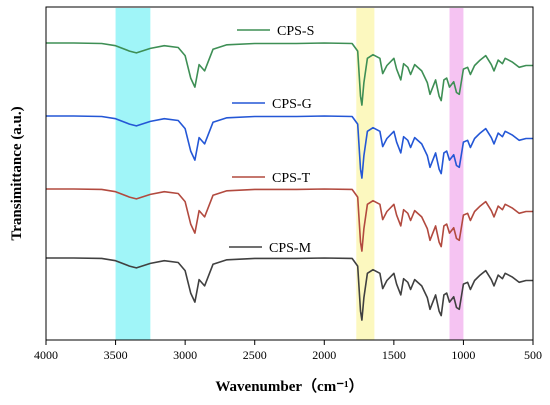  What do you see at coordinates (288, 351) in the screenshot?
I see `x-axis-ticks: 4000 3500 3000 2500 2000 1500 1000 500` at bounding box center [288, 351].